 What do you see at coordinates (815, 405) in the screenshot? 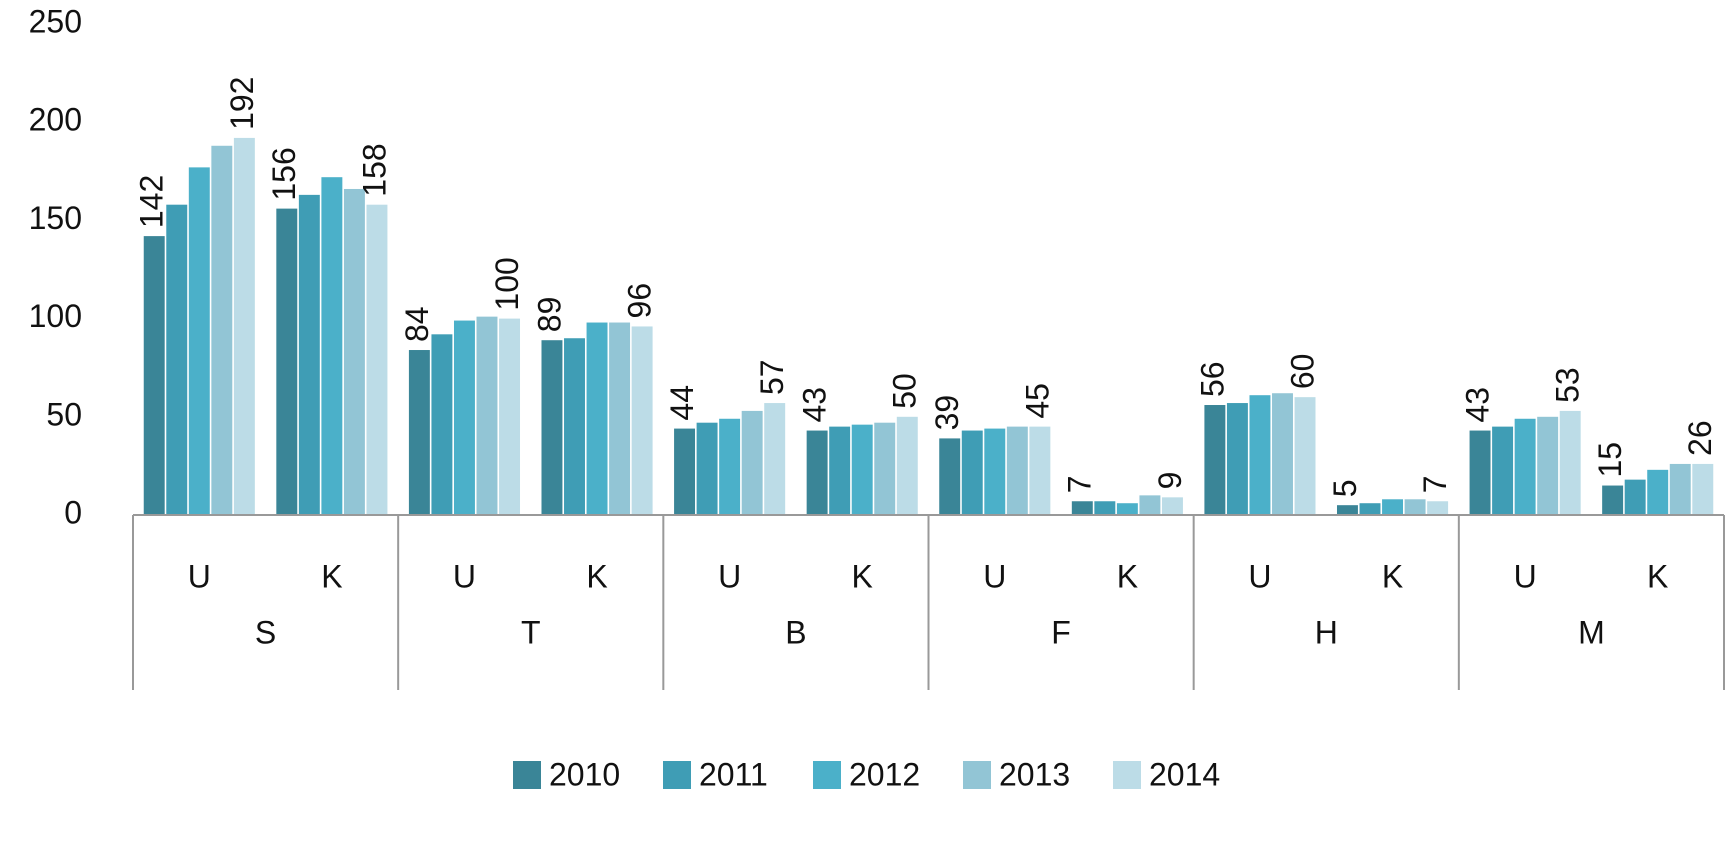
I see `data-label: 43` at bounding box center [815, 405].